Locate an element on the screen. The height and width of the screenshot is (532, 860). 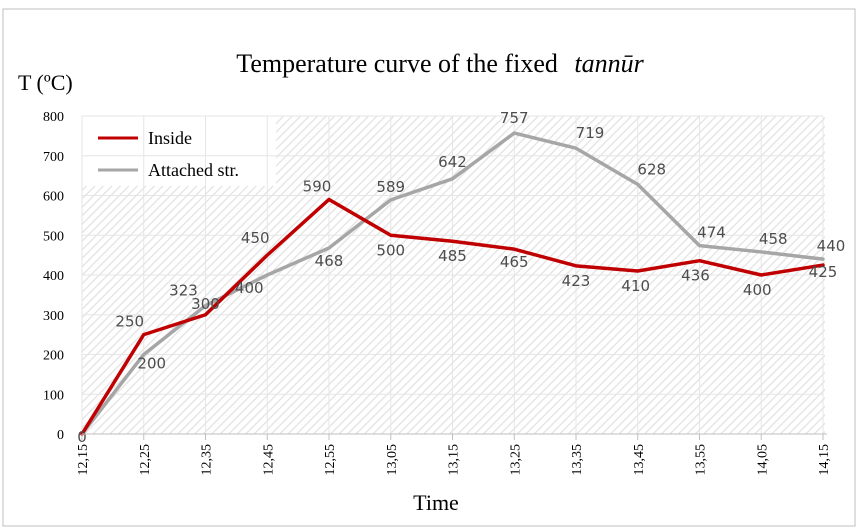
y-tick-label-200: 200 is located at coordinates (53, 356).